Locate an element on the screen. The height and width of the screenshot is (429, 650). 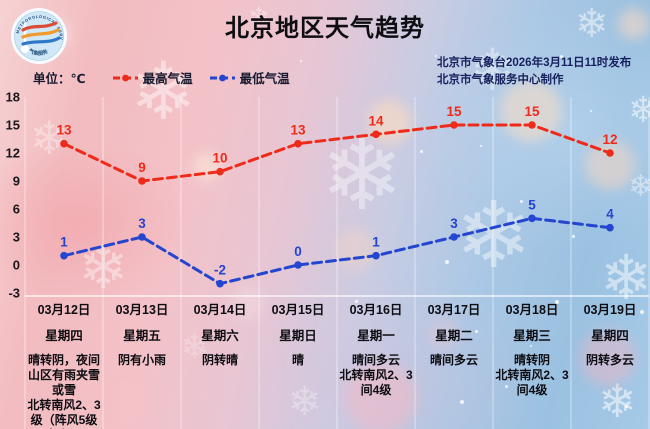
unit-label: 单位：℃ is located at coordinates (59, 79).